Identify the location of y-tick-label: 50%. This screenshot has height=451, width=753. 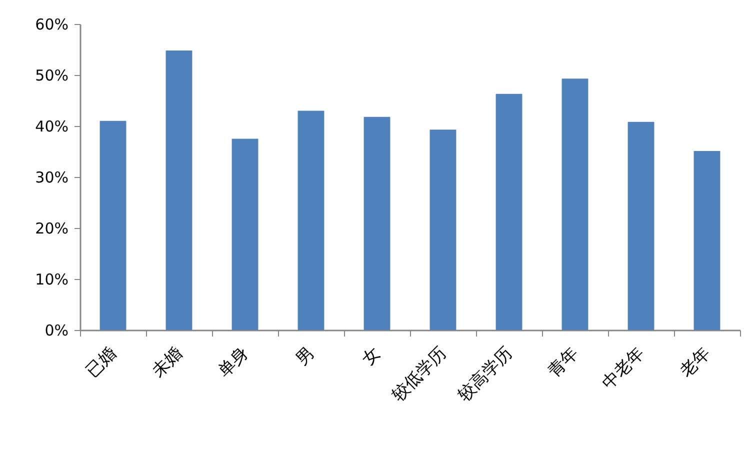
(51, 75).